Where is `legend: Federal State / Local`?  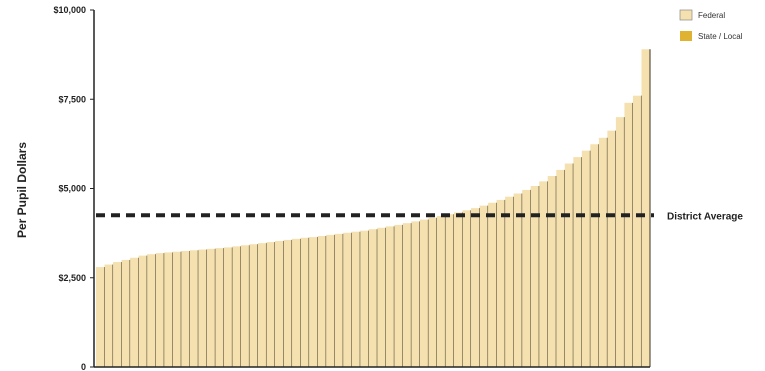 legend: Federal State / Local is located at coordinates (711, 25).